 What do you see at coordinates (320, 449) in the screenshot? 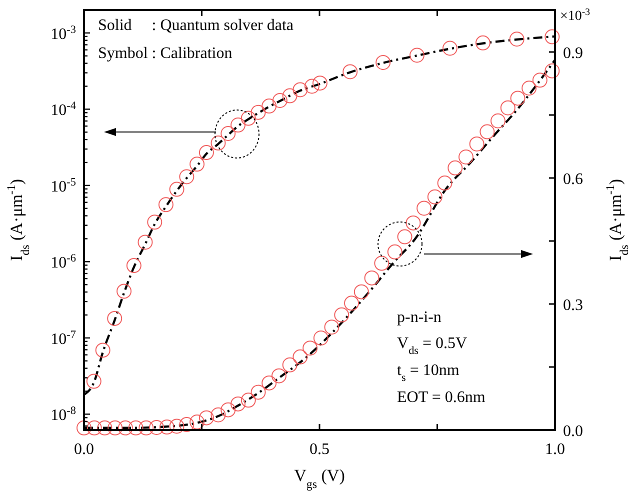
I see `x-tick-label: 0.5` at bounding box center [320, 449].